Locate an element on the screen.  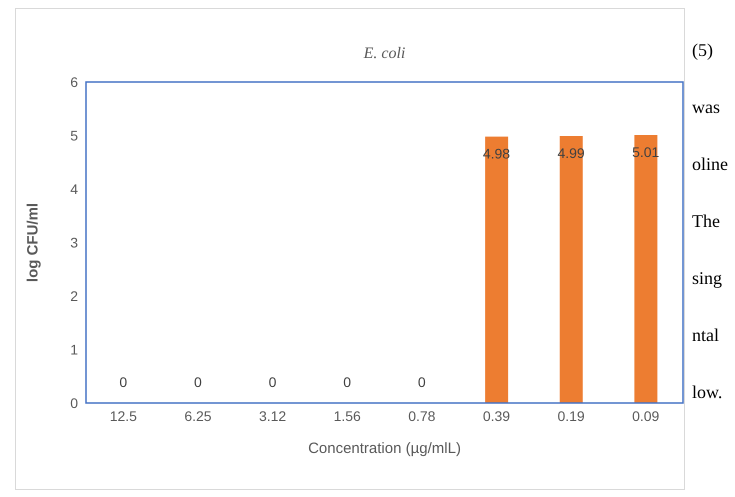
x-tick-label: 3.12 is located at coordinates (272, 416).